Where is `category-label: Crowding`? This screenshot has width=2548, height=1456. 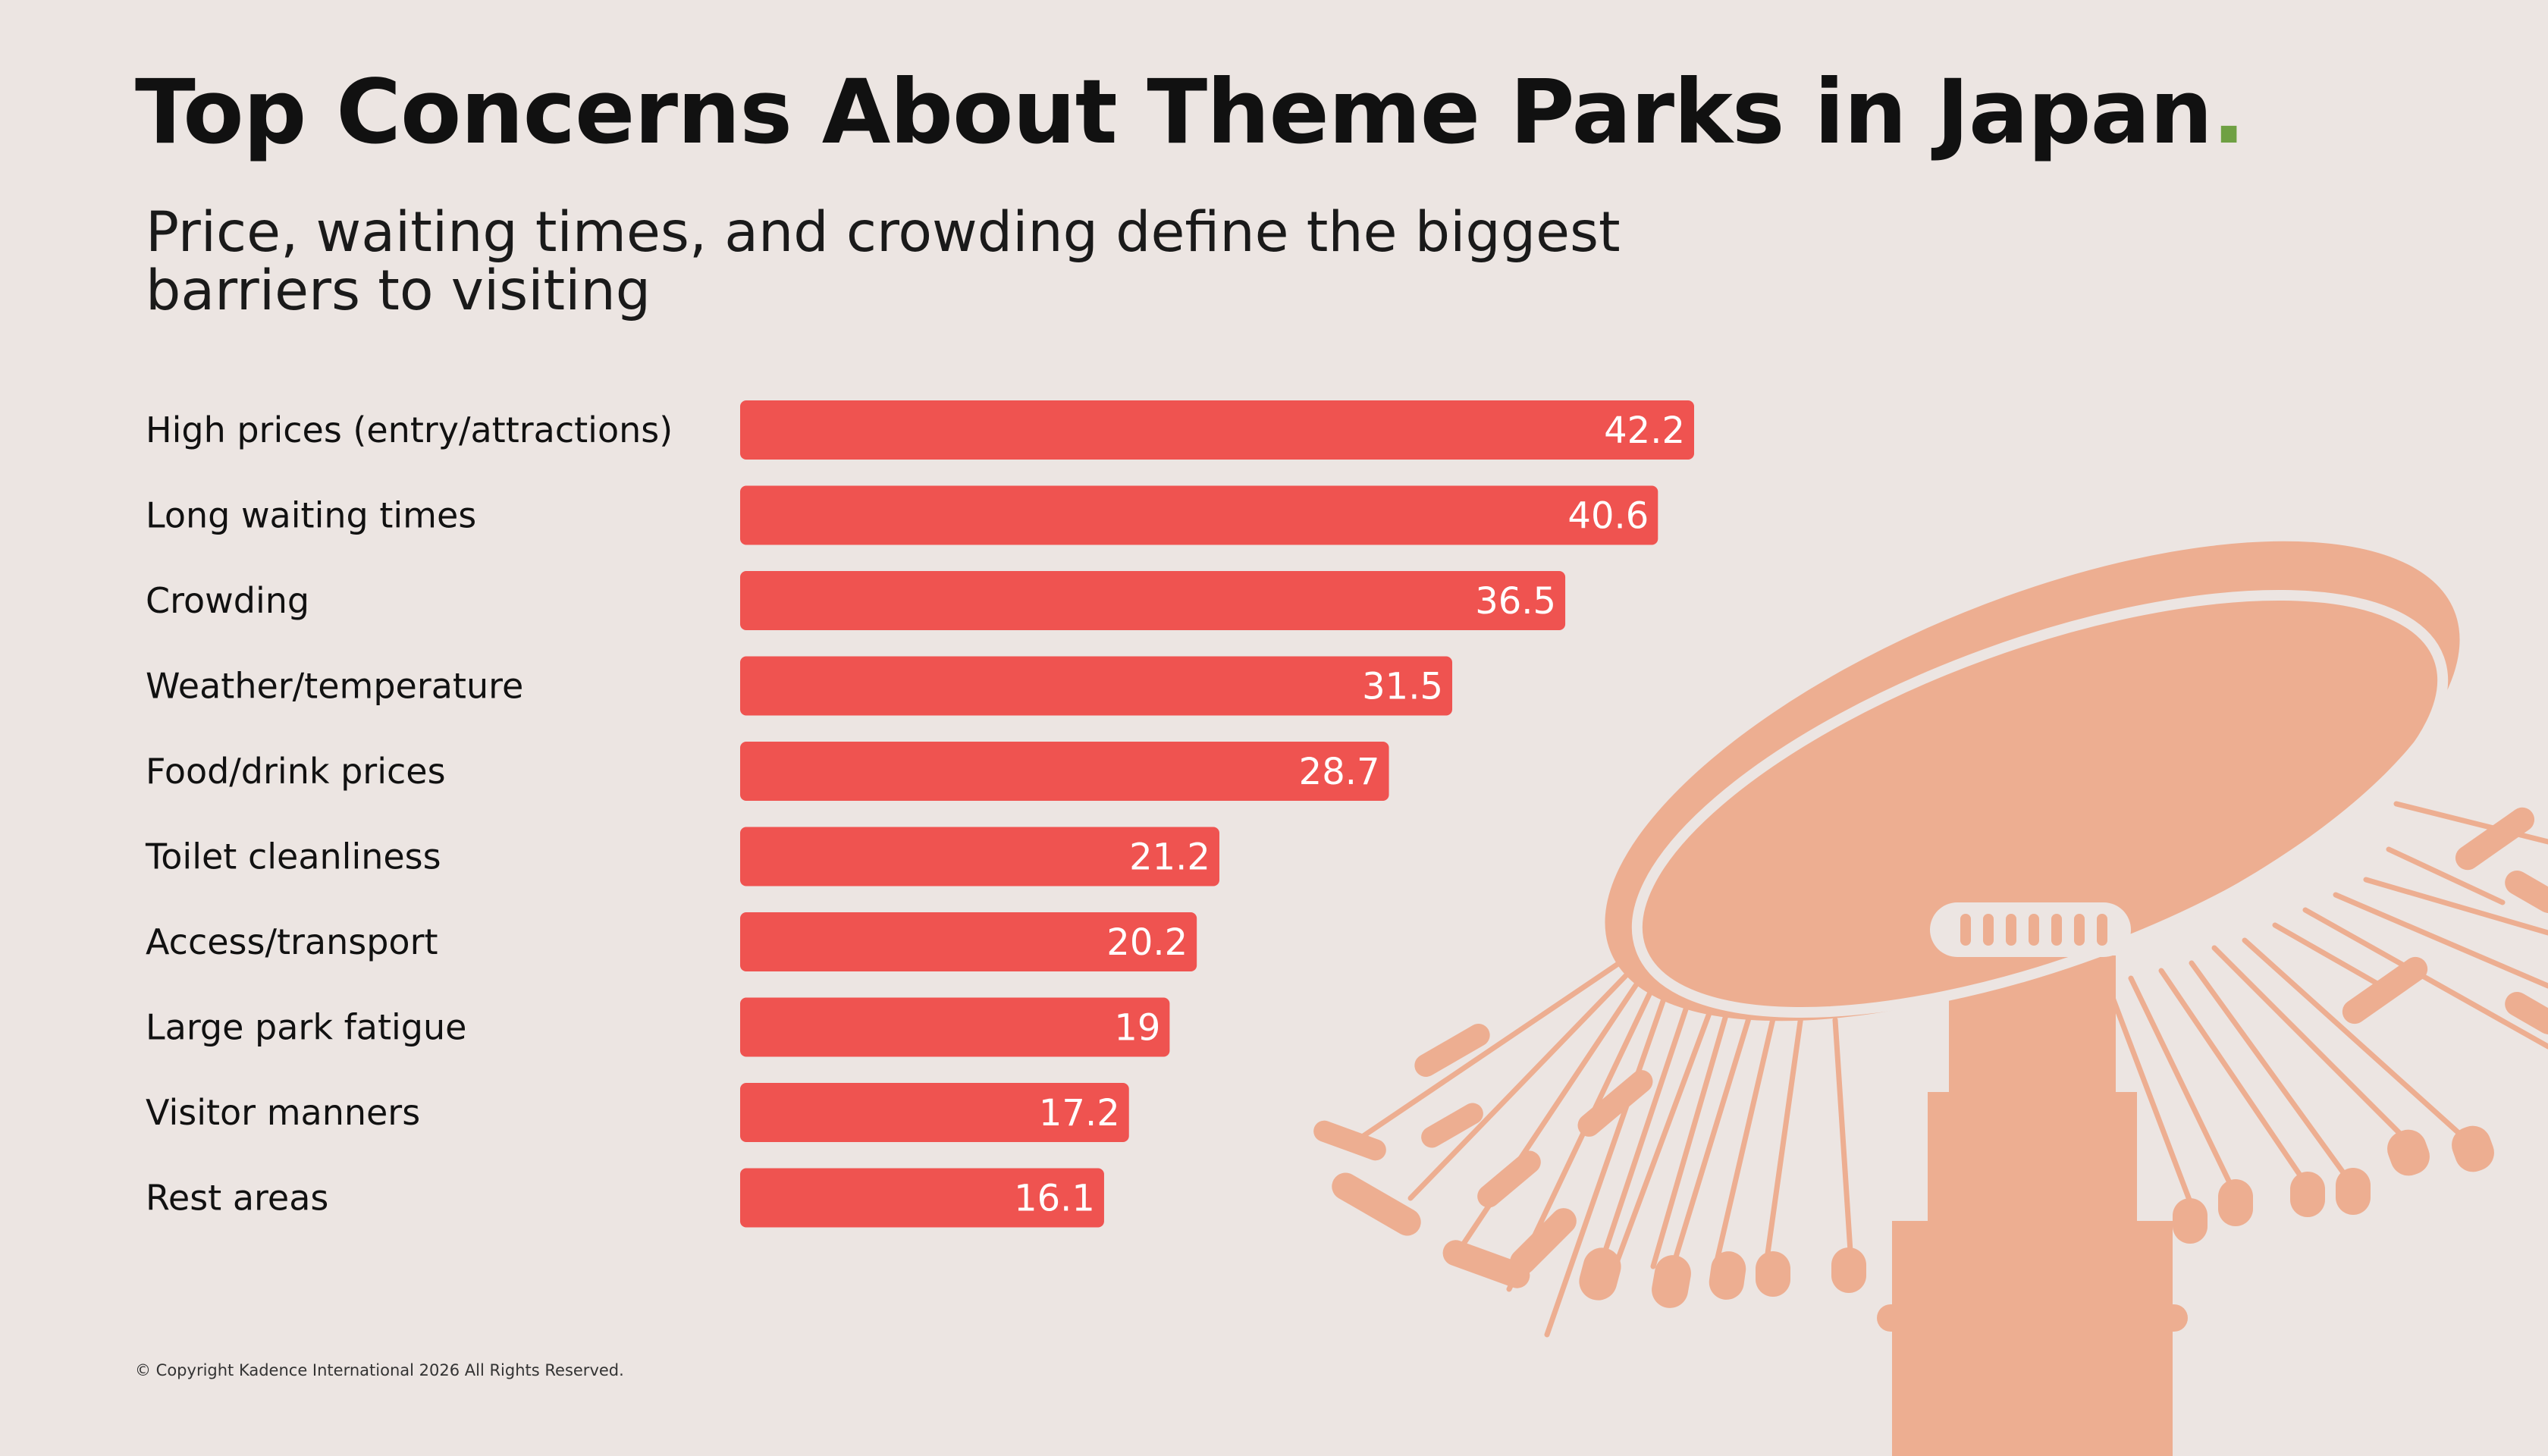
category-label: Crowding is located at coordinates (227, 600).